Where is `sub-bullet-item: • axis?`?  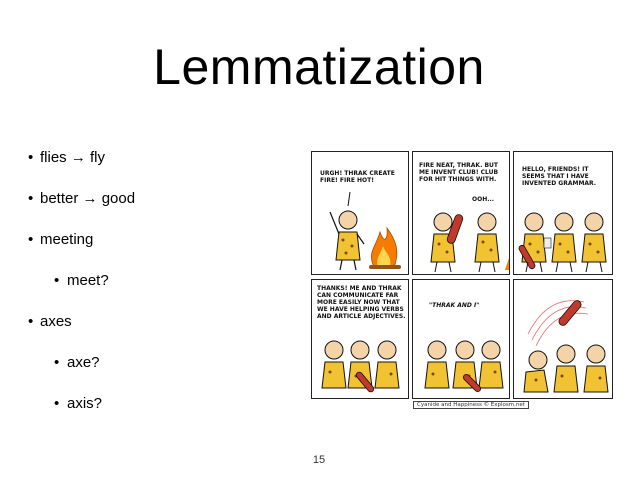
sub-bullet-item: • axis? is located at coordinates (87, 404).